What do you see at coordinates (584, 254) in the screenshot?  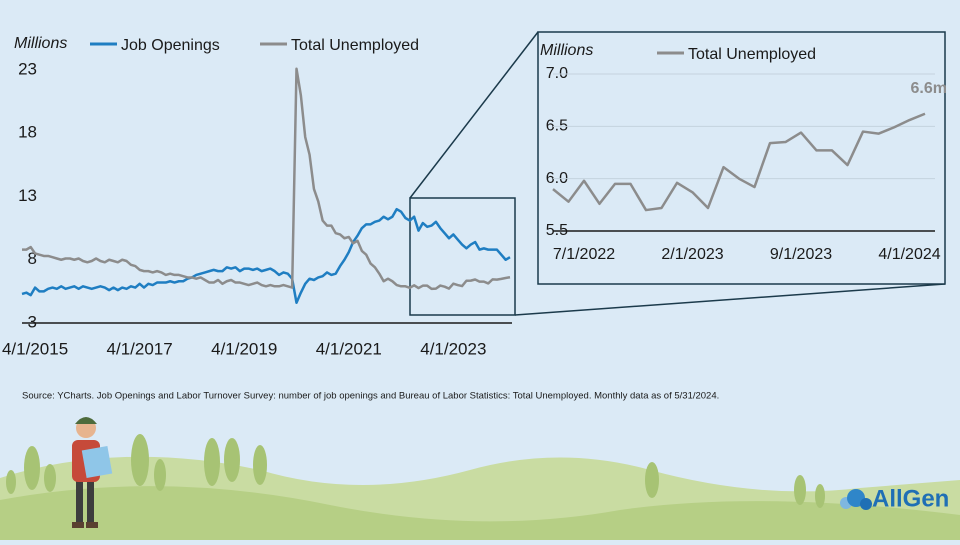 I see `x-tick-label: 7/1/2022` at bounding box center [584, 254].